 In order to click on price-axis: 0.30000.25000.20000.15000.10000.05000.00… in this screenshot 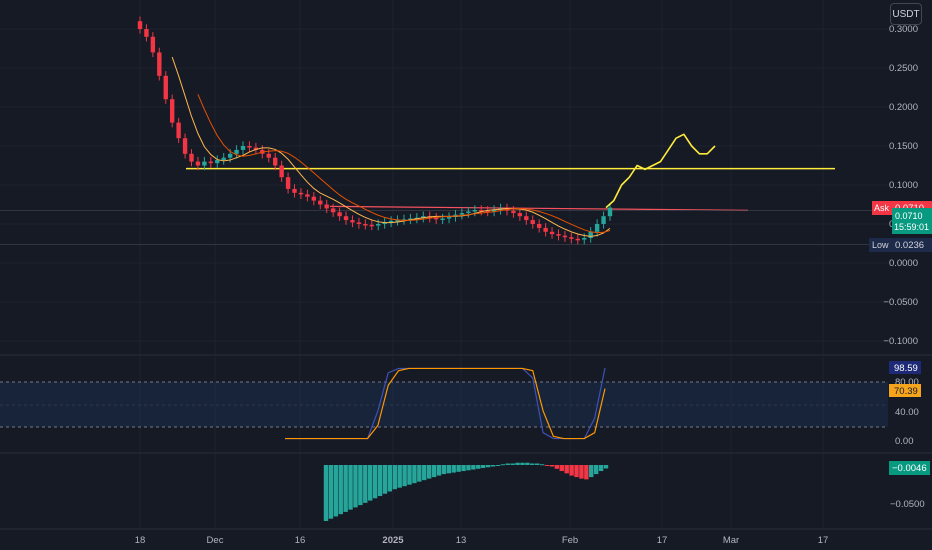, I will do `click(900, 185)`.